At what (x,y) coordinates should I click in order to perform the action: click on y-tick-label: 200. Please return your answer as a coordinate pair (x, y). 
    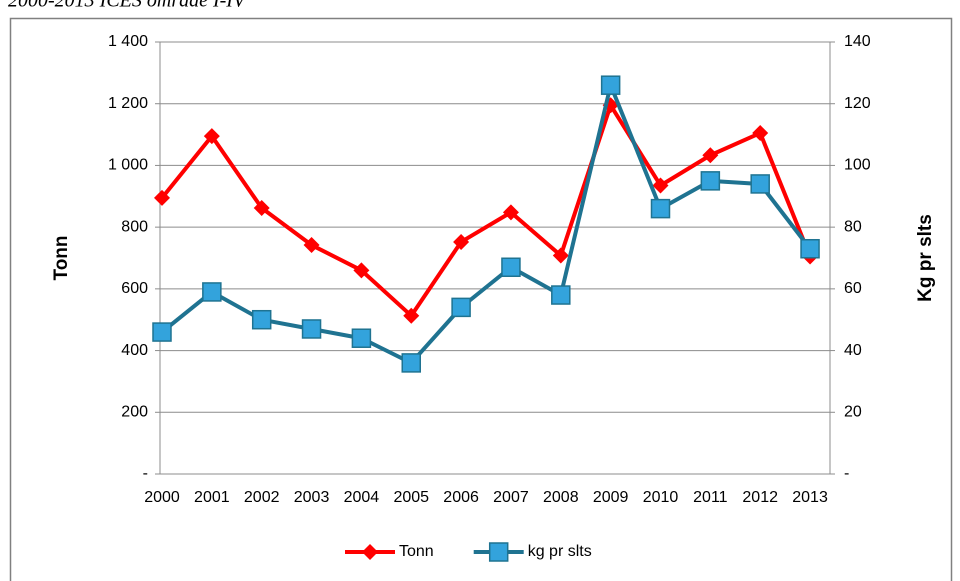
    Looking at the image, I should click on (134, 412).